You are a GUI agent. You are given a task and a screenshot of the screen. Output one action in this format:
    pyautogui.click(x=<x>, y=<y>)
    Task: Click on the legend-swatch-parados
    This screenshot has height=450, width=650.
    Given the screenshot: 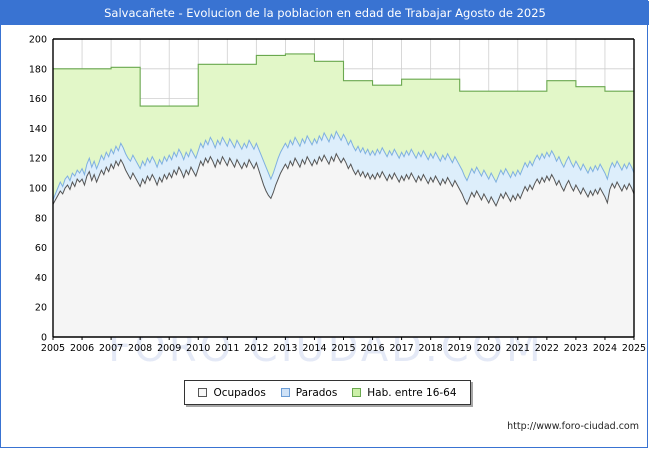 What is the action you would take?
    pyautogui.click(x=285, y=392)
    